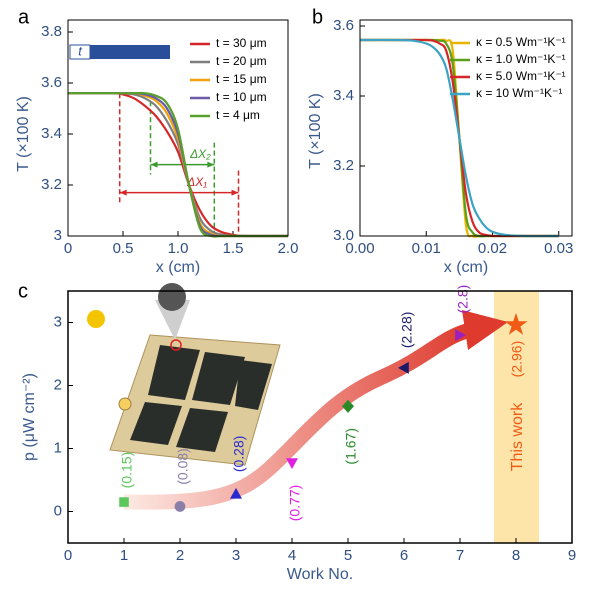  Describe the element at coordinates (23, 291) in the screenshot. I see `panel-label: c` at that location.